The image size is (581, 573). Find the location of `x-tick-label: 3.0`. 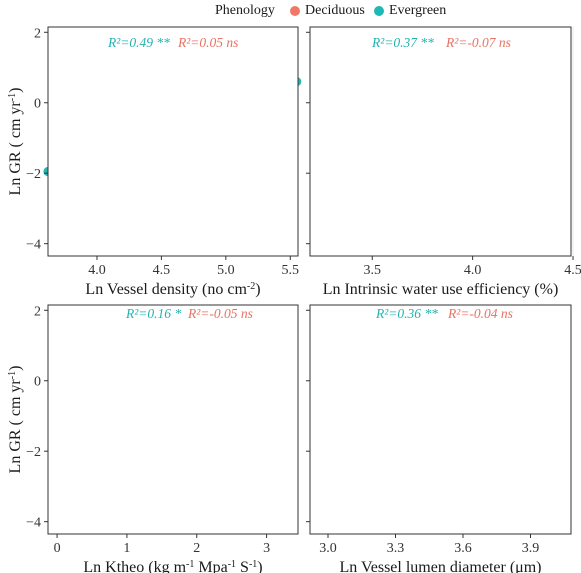

x-tick-label: 3.0 is located at coordinates (328, 548).